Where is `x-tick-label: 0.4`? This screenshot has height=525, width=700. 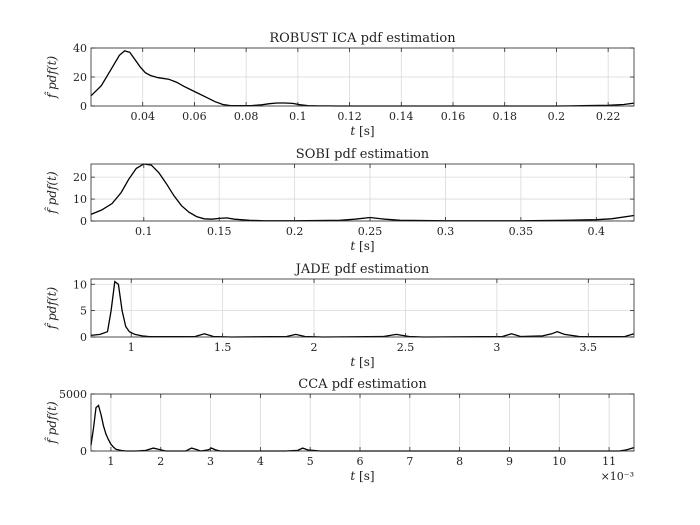
x-tick-label: 0.4 is located at coordinates (597, 231).